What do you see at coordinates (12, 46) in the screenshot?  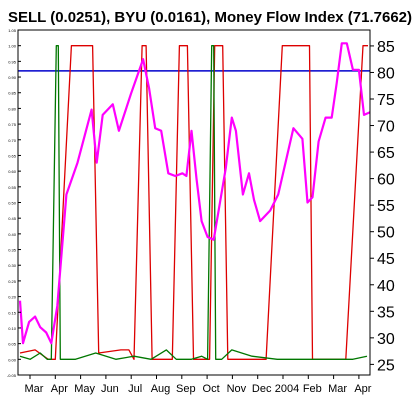 I see `left-tick-label: 1.00` at bounding box center [12, 46].